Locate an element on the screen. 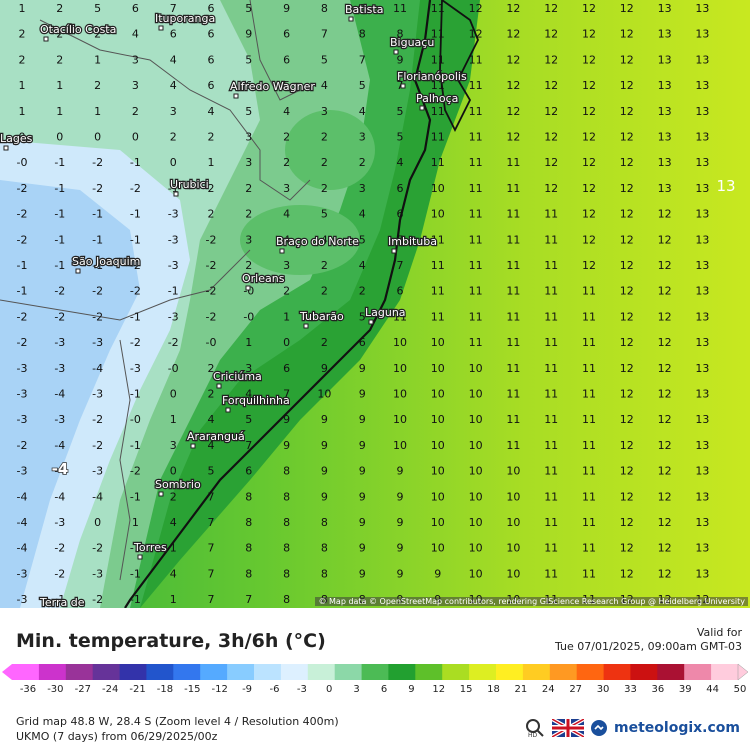 The width and height of the screenshot is (750, 750). city-marker: Terra de is located at coordinates (62, 601).